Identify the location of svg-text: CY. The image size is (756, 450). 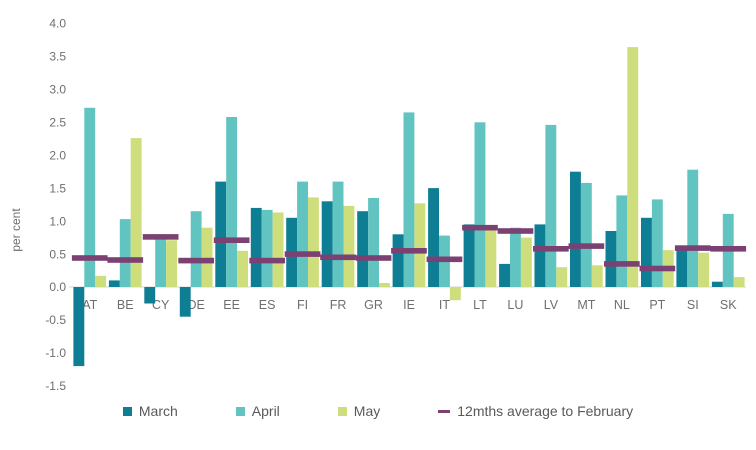
(161, 305).